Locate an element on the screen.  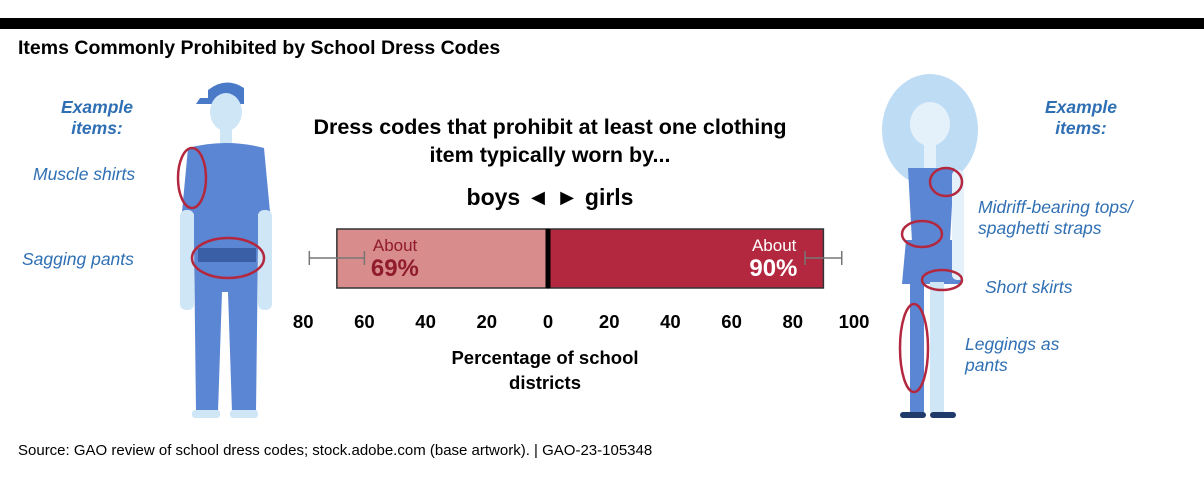
left-example-heading: Example items: is located at coordinates (97, 118).